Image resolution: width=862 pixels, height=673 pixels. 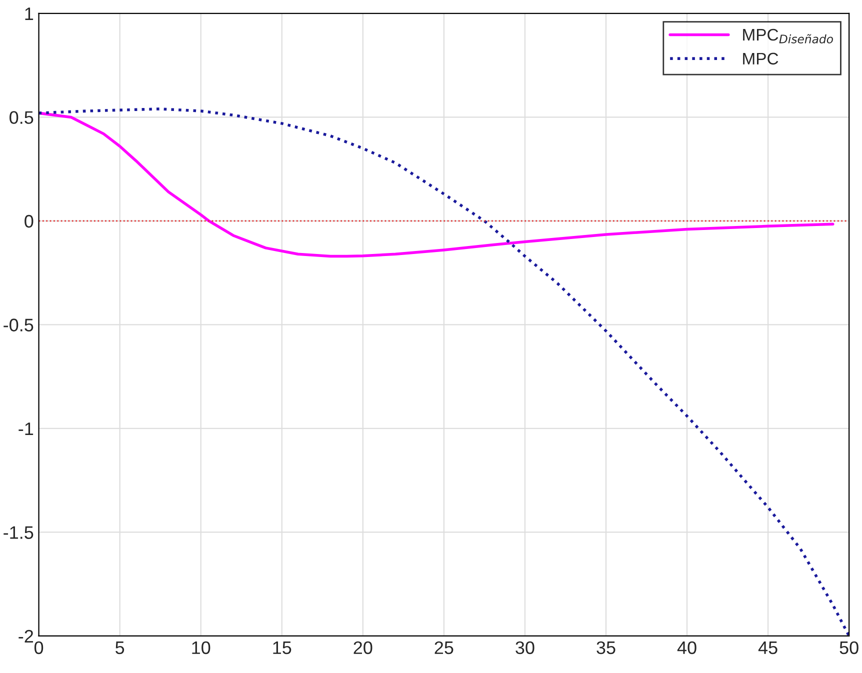 What do you see at coordinates (201, 647) in the screenshot?
I see `x-tick-label: 10` at bounding box center [201, 647].